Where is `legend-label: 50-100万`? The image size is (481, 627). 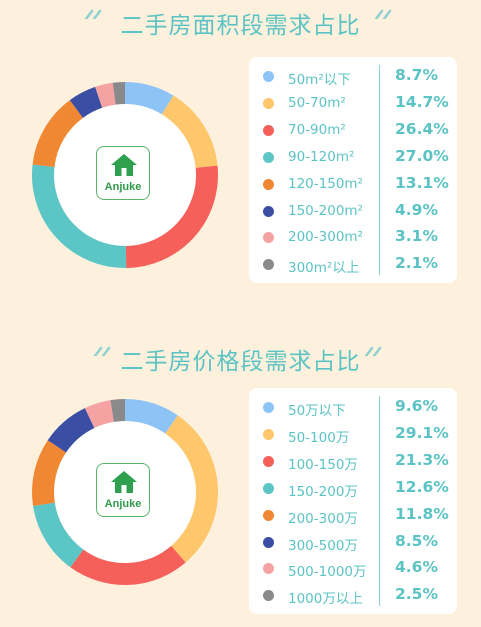 legend-label: 50-100万 is located at coordinates (319, 437).